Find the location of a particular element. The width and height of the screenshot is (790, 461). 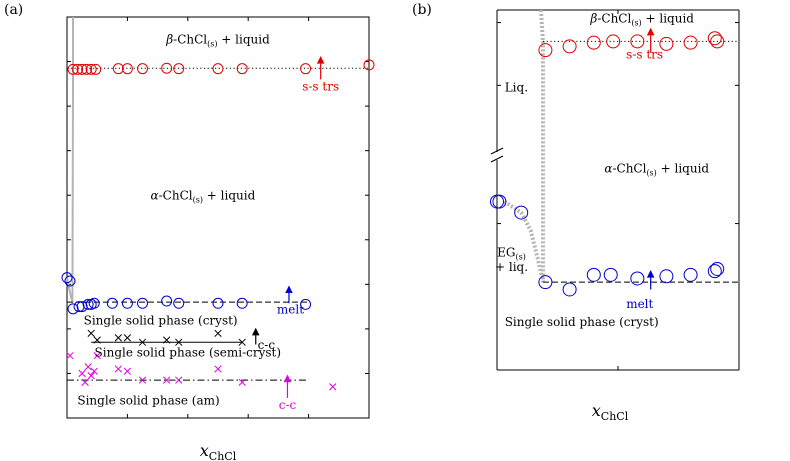

panel-label-b: (b) is located at coordinates (422, 10).